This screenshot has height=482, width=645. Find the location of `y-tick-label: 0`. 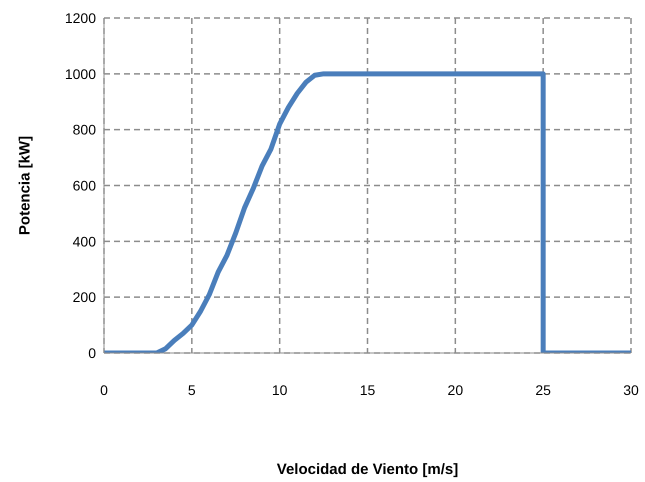

y-tick-label: 0 is located at coordinates (92, 352).